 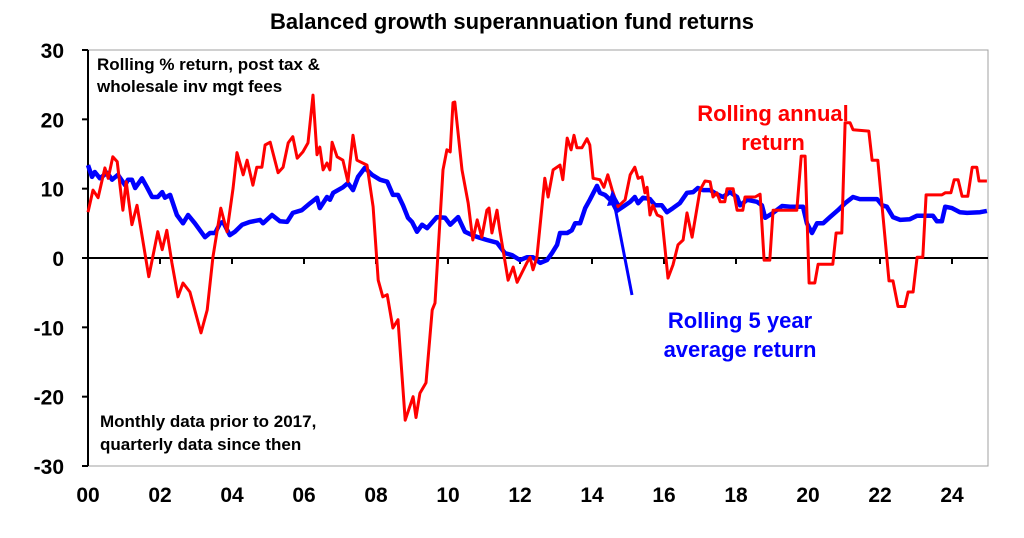 I want to click on y-tick-label: 30, so click(x=52, y=51).